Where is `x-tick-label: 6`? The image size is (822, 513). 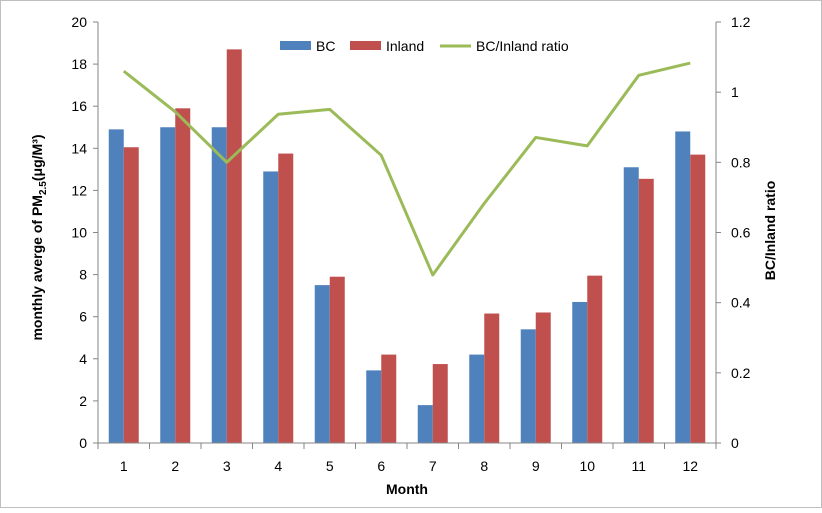 x-tick-label: 6 is located at coordinates (381, 466).